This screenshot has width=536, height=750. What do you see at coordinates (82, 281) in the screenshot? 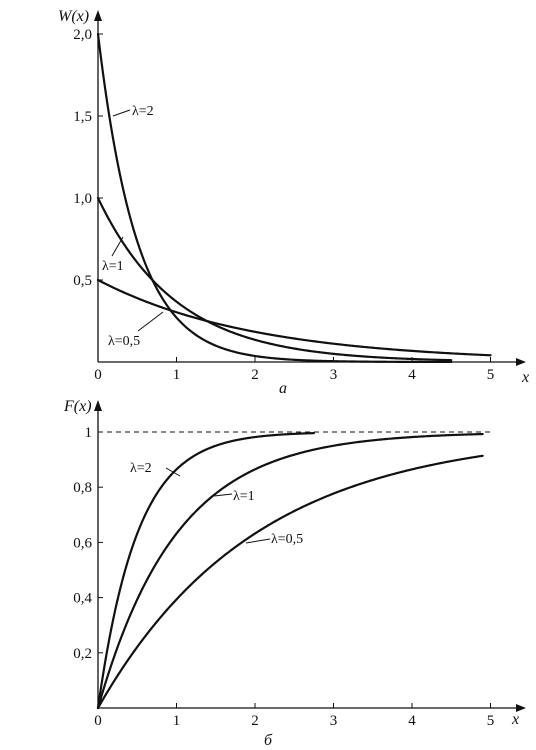
I see `panel-a-y-tick-label: 0,5` at bounding box center [82, 281].